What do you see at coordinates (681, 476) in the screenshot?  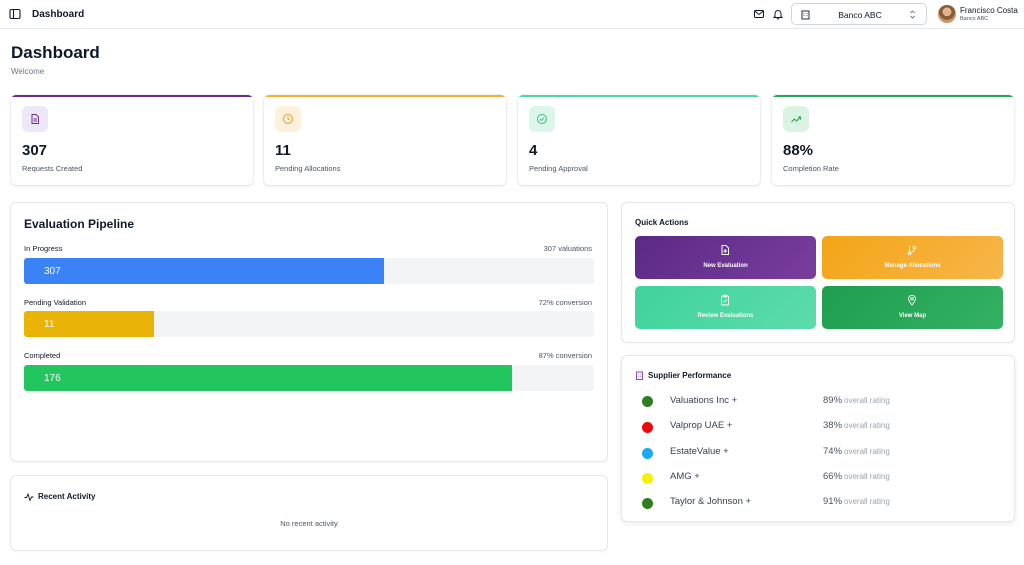 I see `supplier-name-text: AMG` at bounding box center [681, 476].